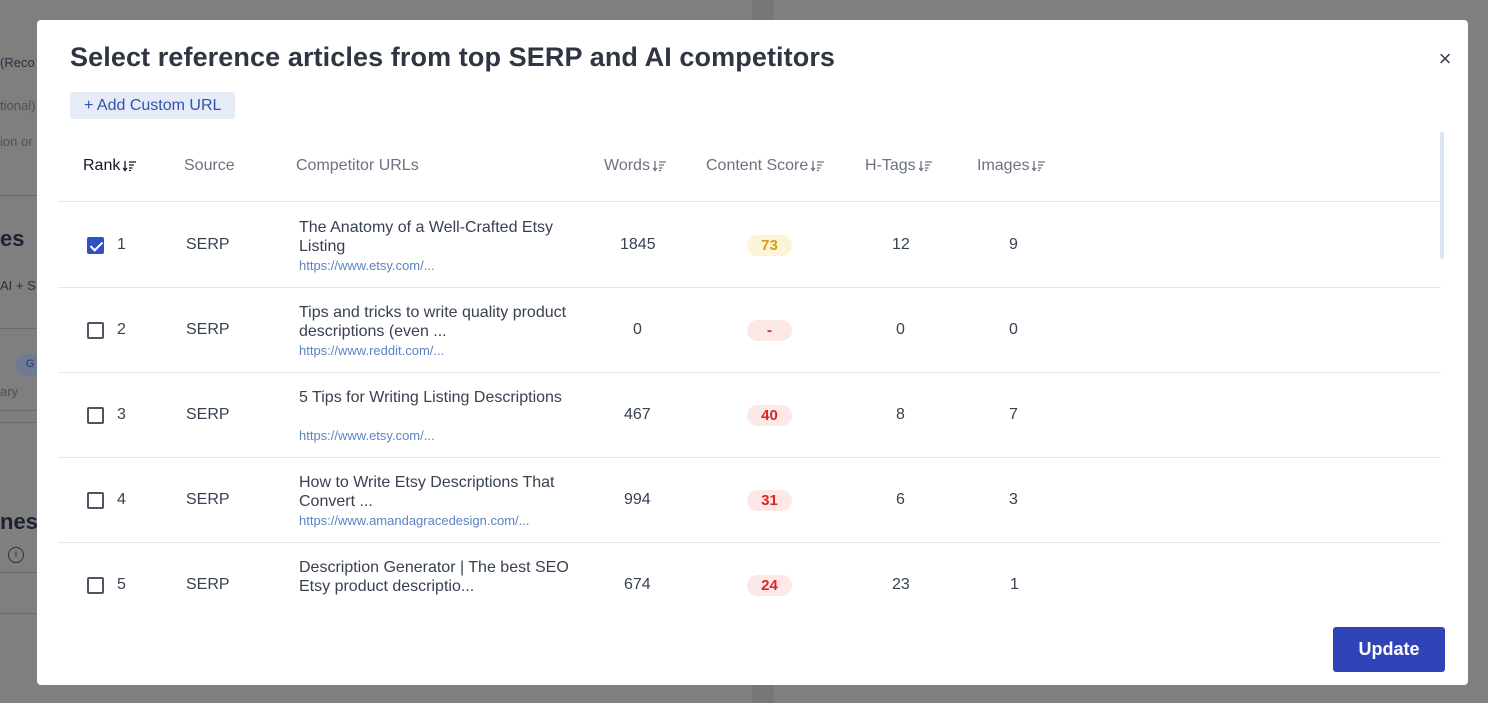 This screenshot has width=1488, height=703. What do you see at coordinates (1442, 195) in the screenshot?
I see `table-scrollbar` at bounding box center [1442, 195].